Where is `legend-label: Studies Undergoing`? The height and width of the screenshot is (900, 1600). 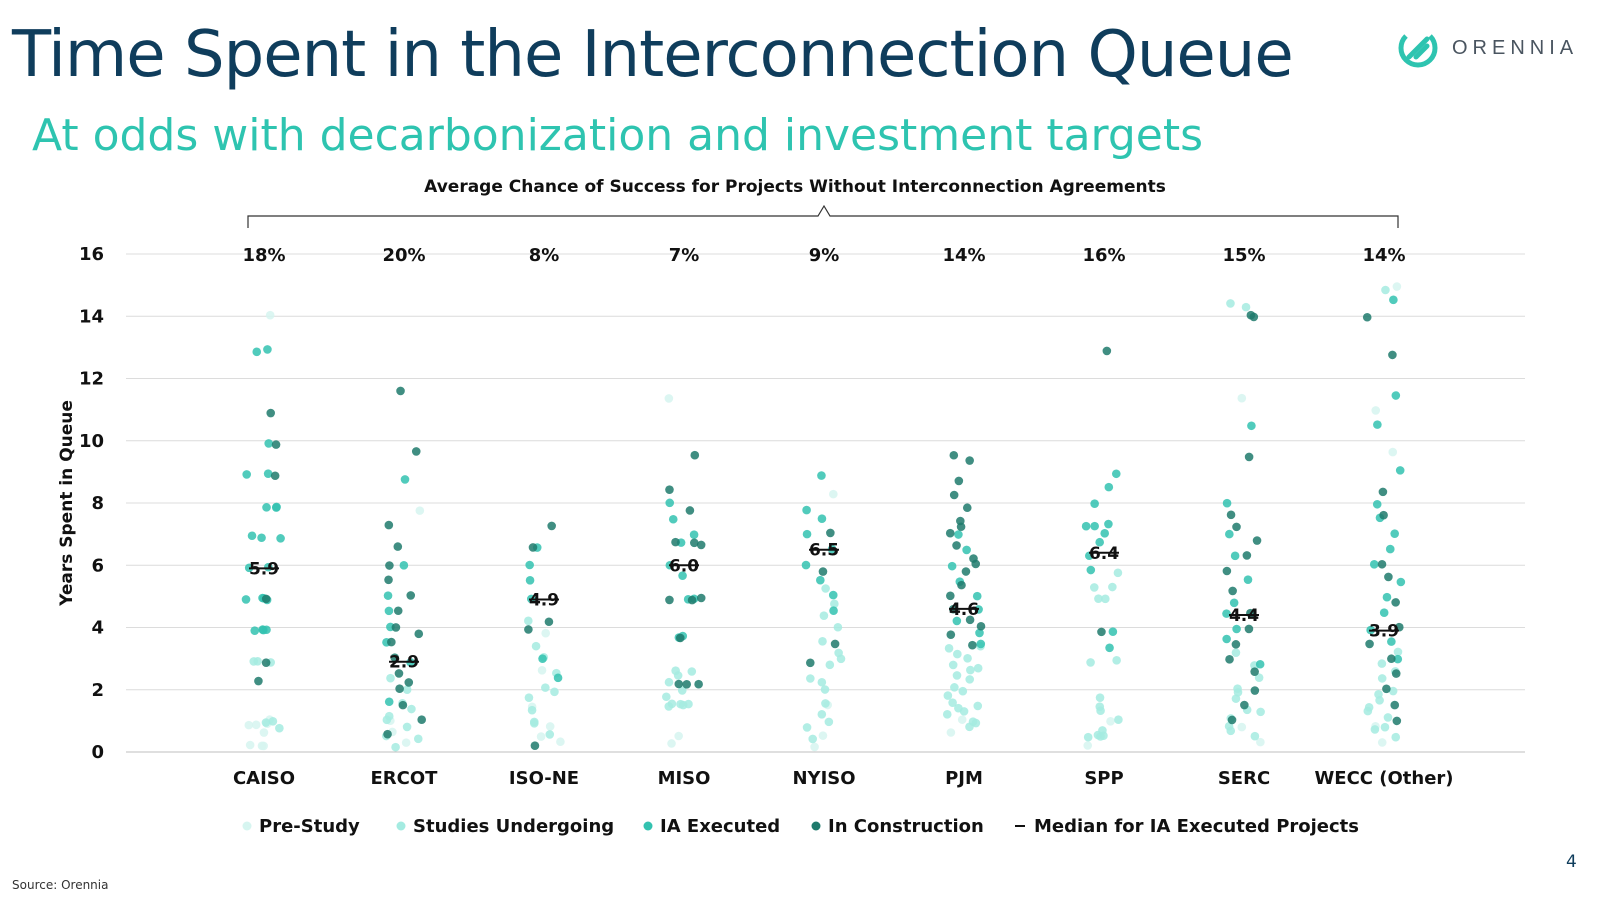
legend-label: Studies Undergoing is located at coordinates (513, 826).